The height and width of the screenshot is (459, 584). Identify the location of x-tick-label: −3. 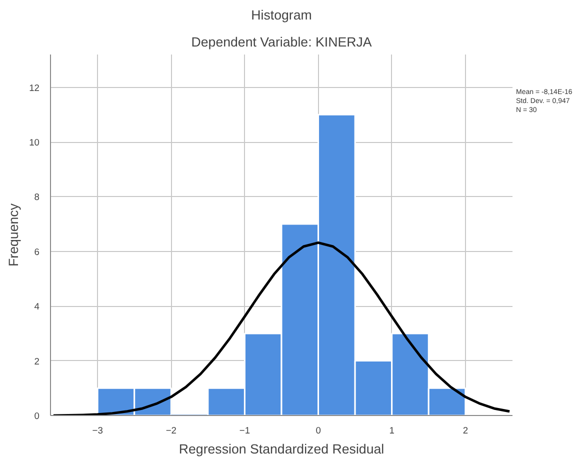
(97, 431).